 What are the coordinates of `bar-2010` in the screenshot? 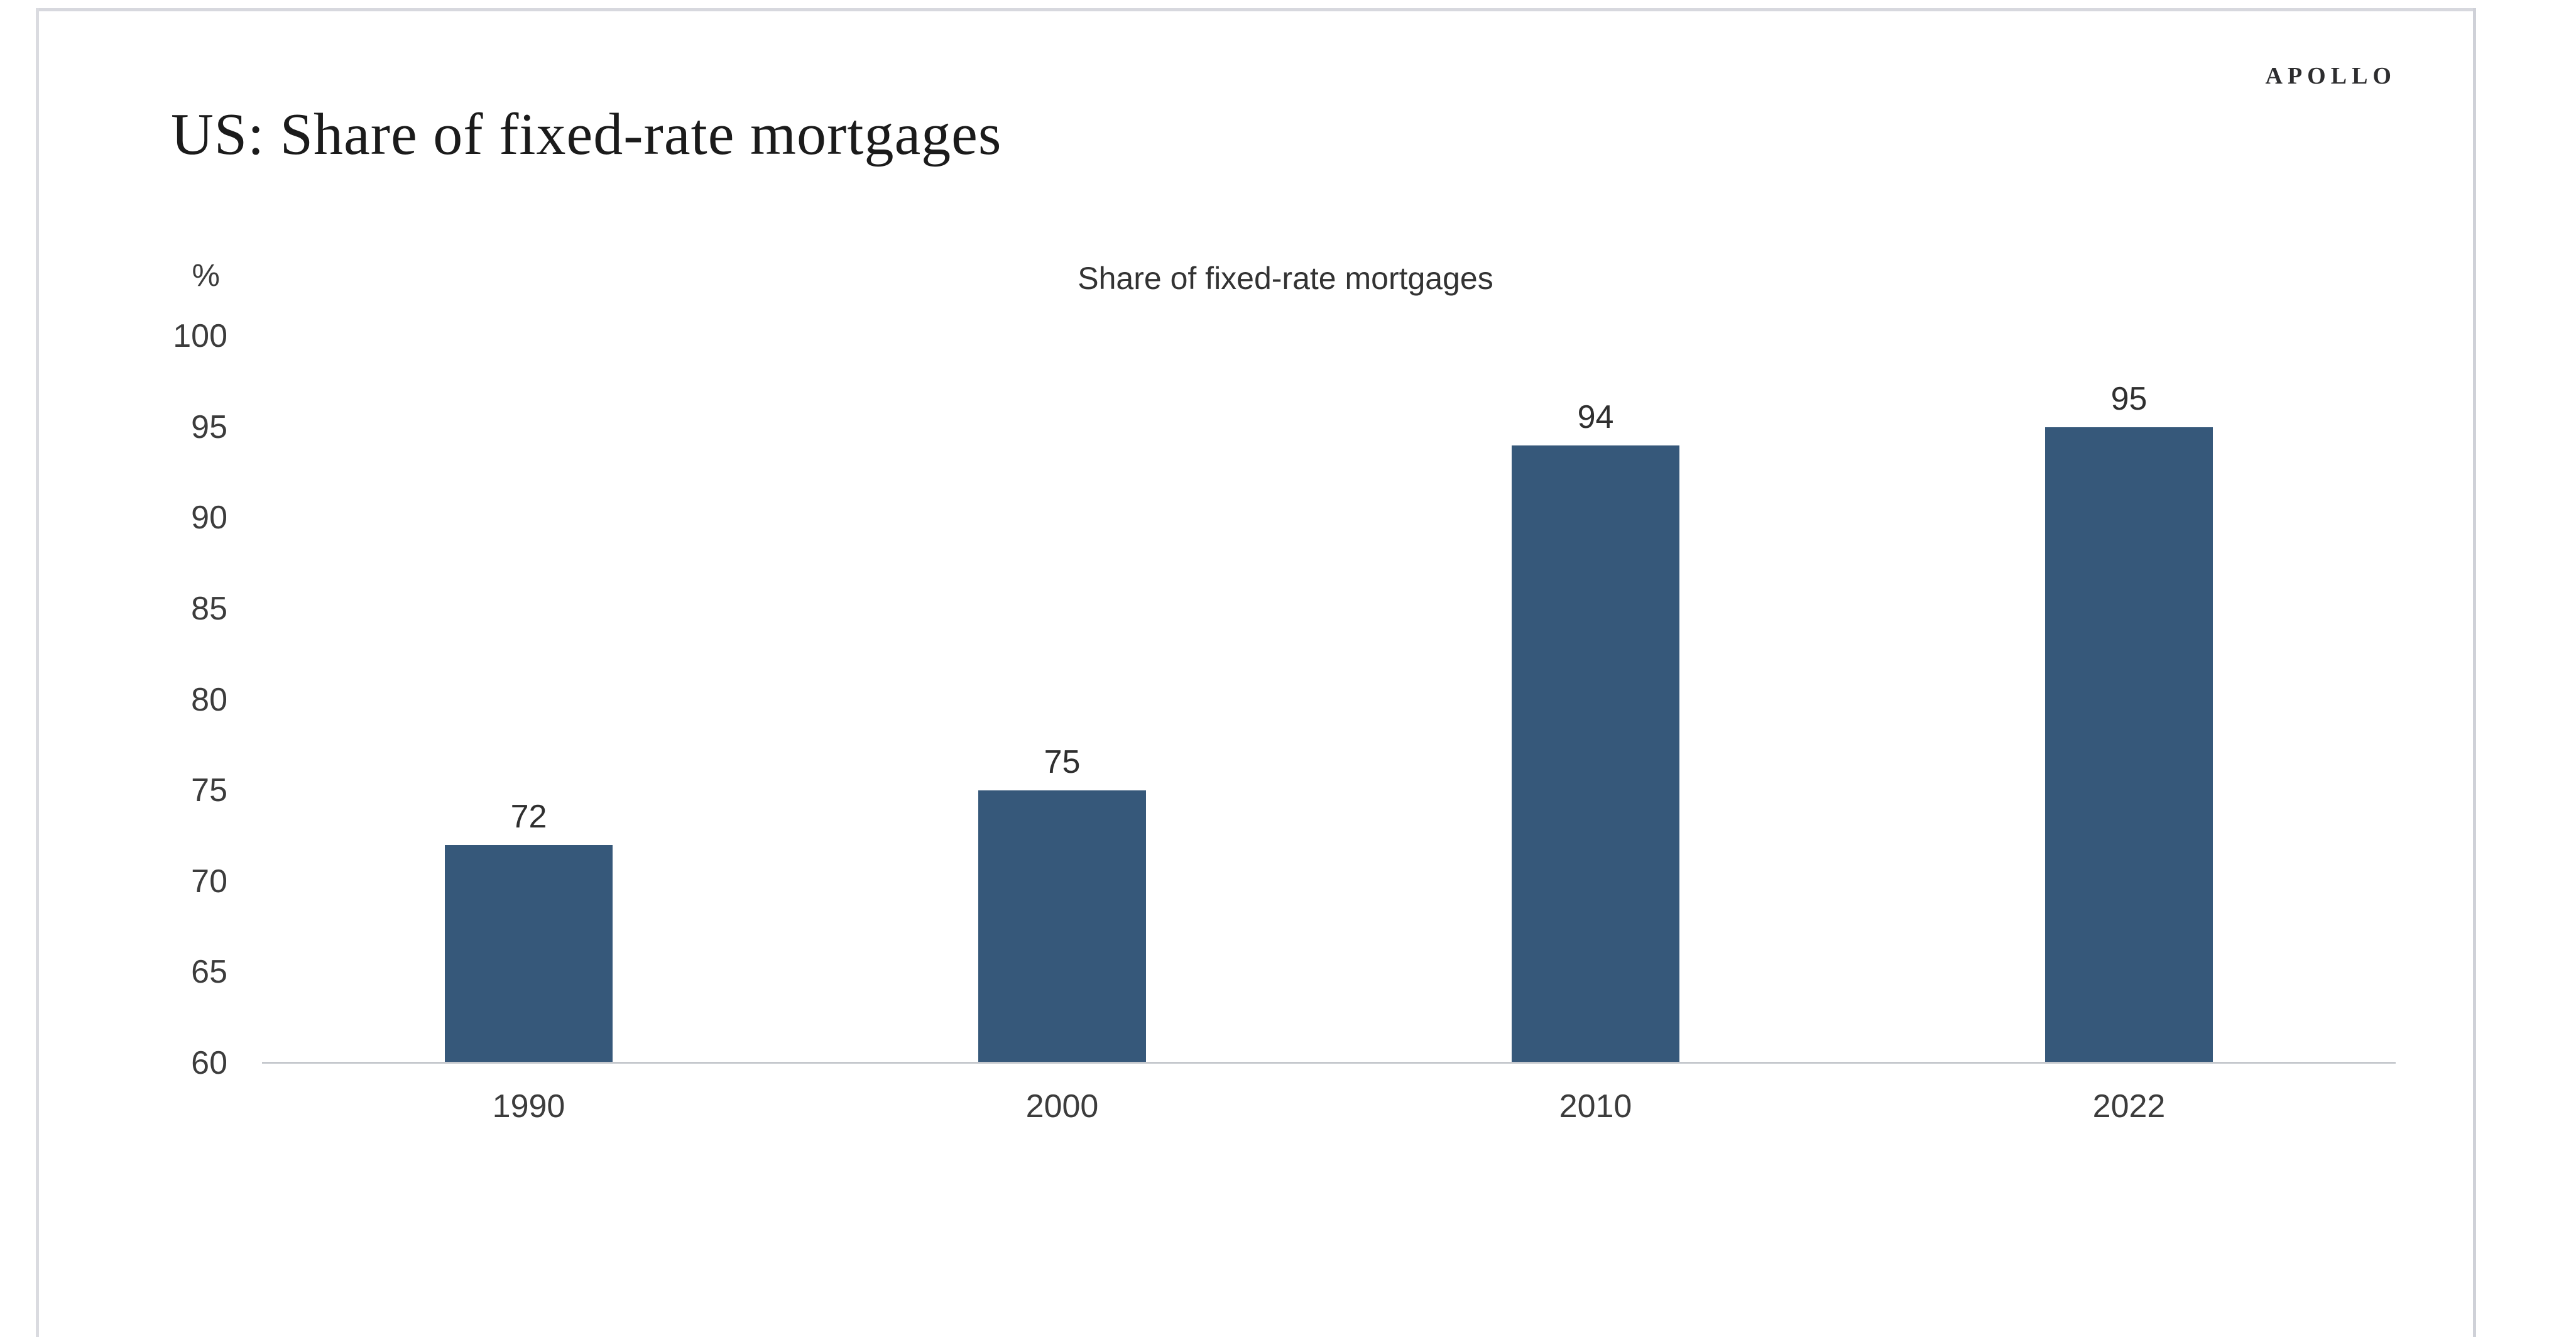 It's located at (1595, 754).